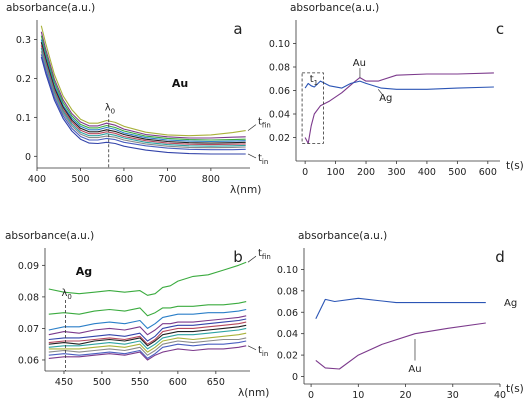 The image size is (524, 407). I want to click on y-tick-label: 0.3, so click(23, 40).